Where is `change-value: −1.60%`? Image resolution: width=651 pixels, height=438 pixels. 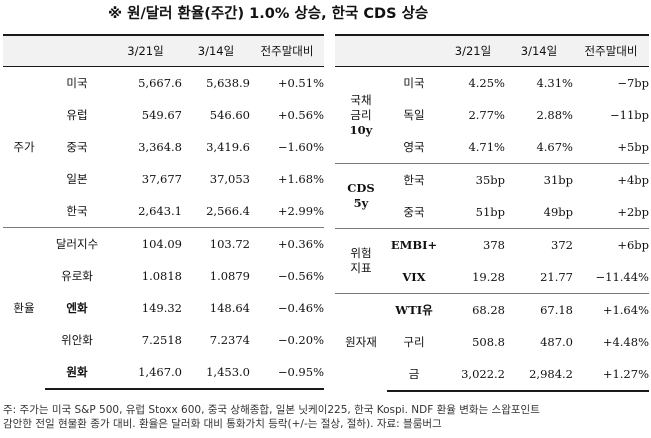 change-value: −1.60% is located at coordinates (300, 147).